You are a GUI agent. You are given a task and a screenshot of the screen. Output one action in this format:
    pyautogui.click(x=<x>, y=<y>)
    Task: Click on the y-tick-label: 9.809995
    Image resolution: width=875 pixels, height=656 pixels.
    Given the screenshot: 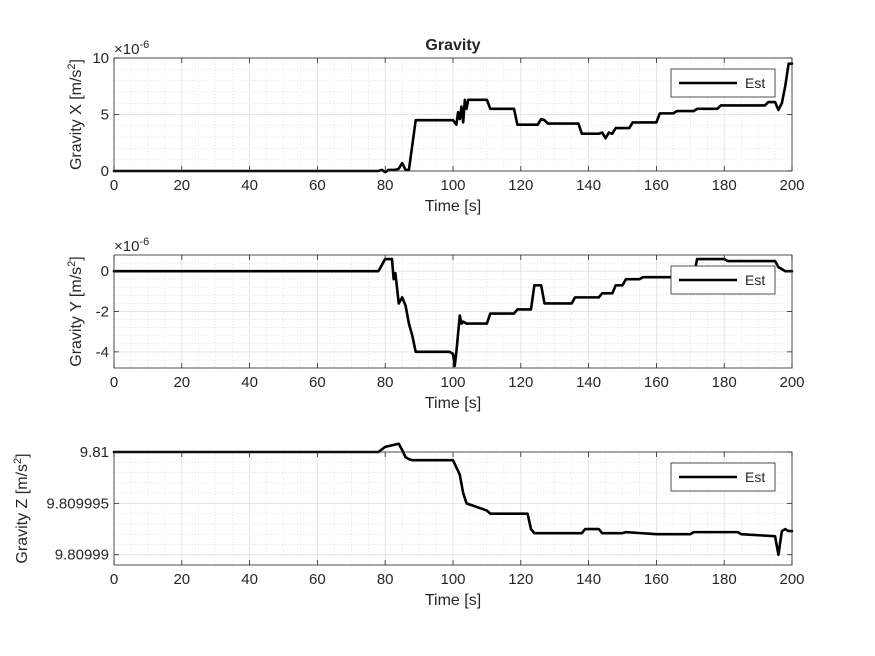 What is the action you would take?
    pyautogui.click(x=77, y=503)
    